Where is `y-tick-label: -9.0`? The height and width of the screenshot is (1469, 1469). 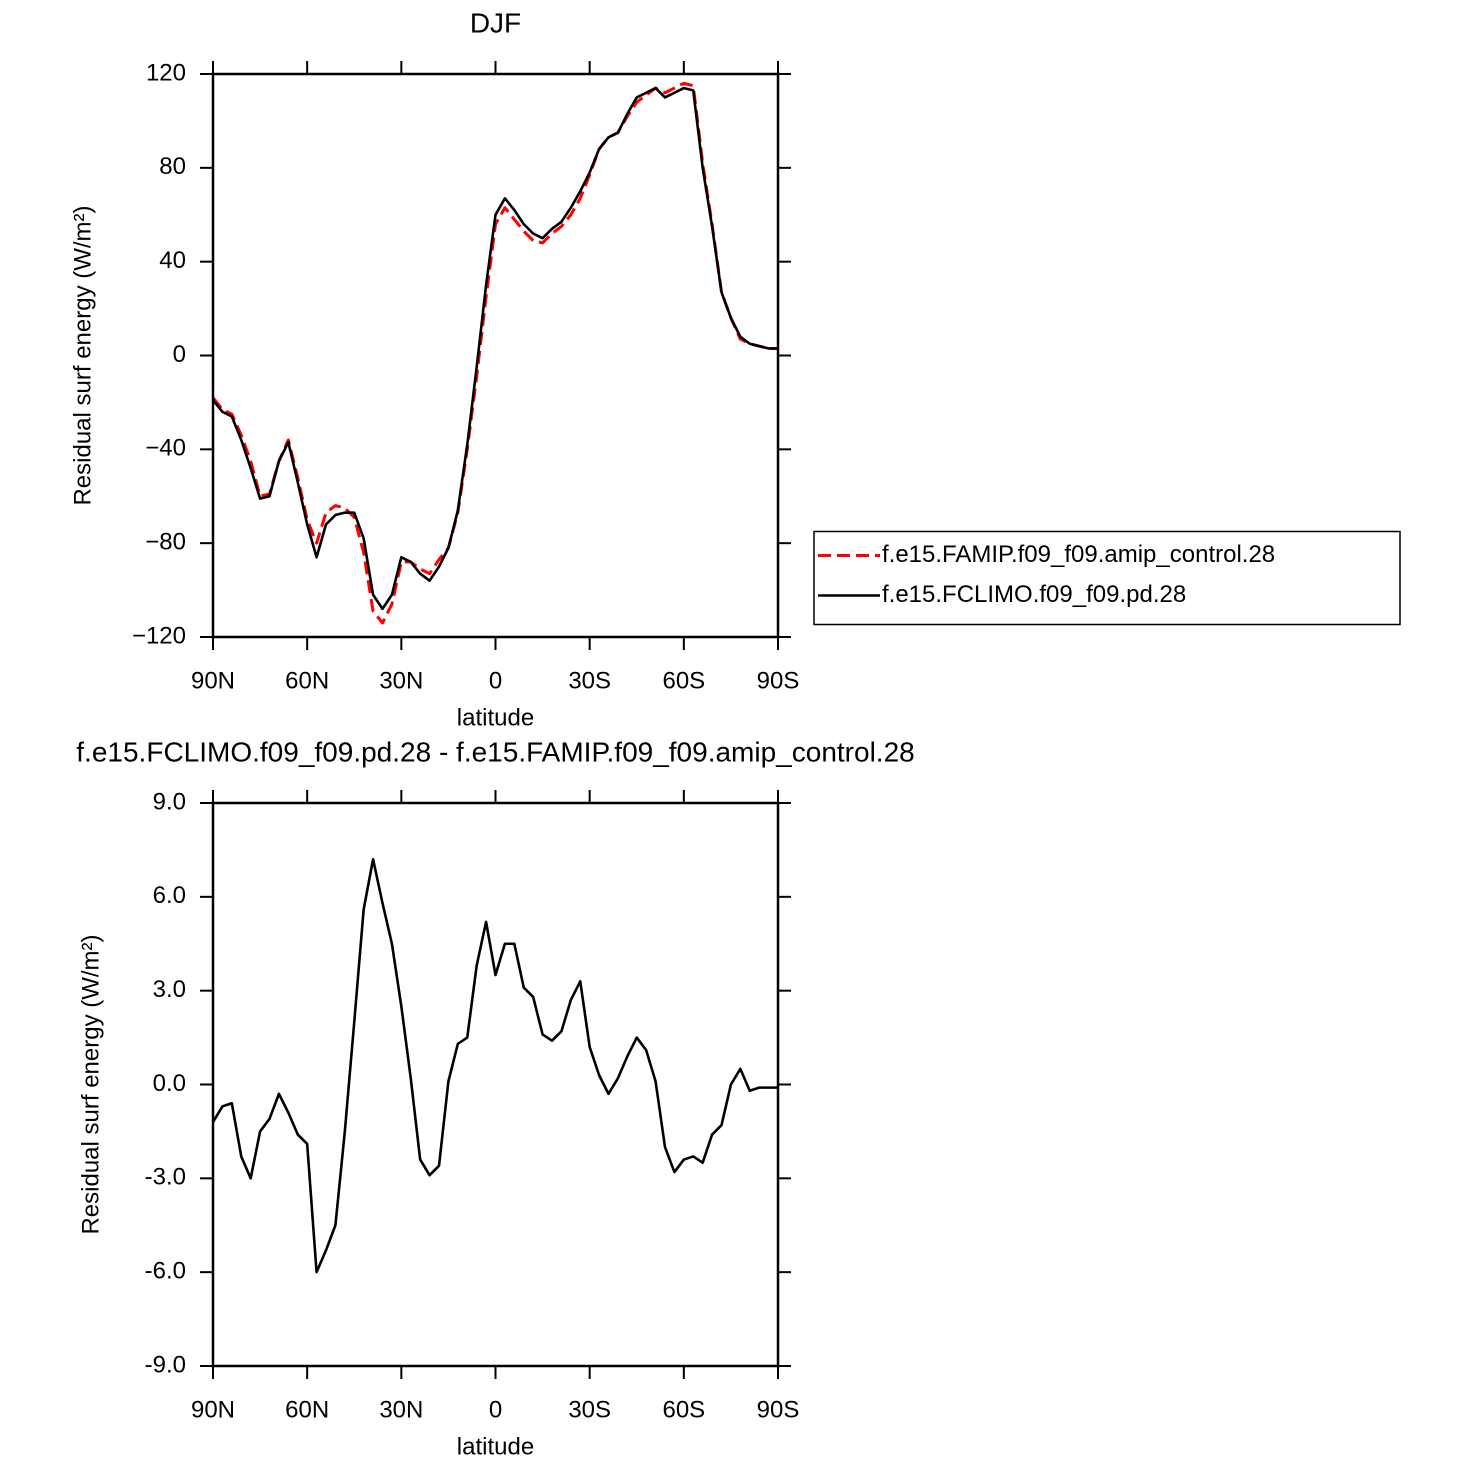
y-tick-label: -9.0 is located at coordinates (165, 1364).